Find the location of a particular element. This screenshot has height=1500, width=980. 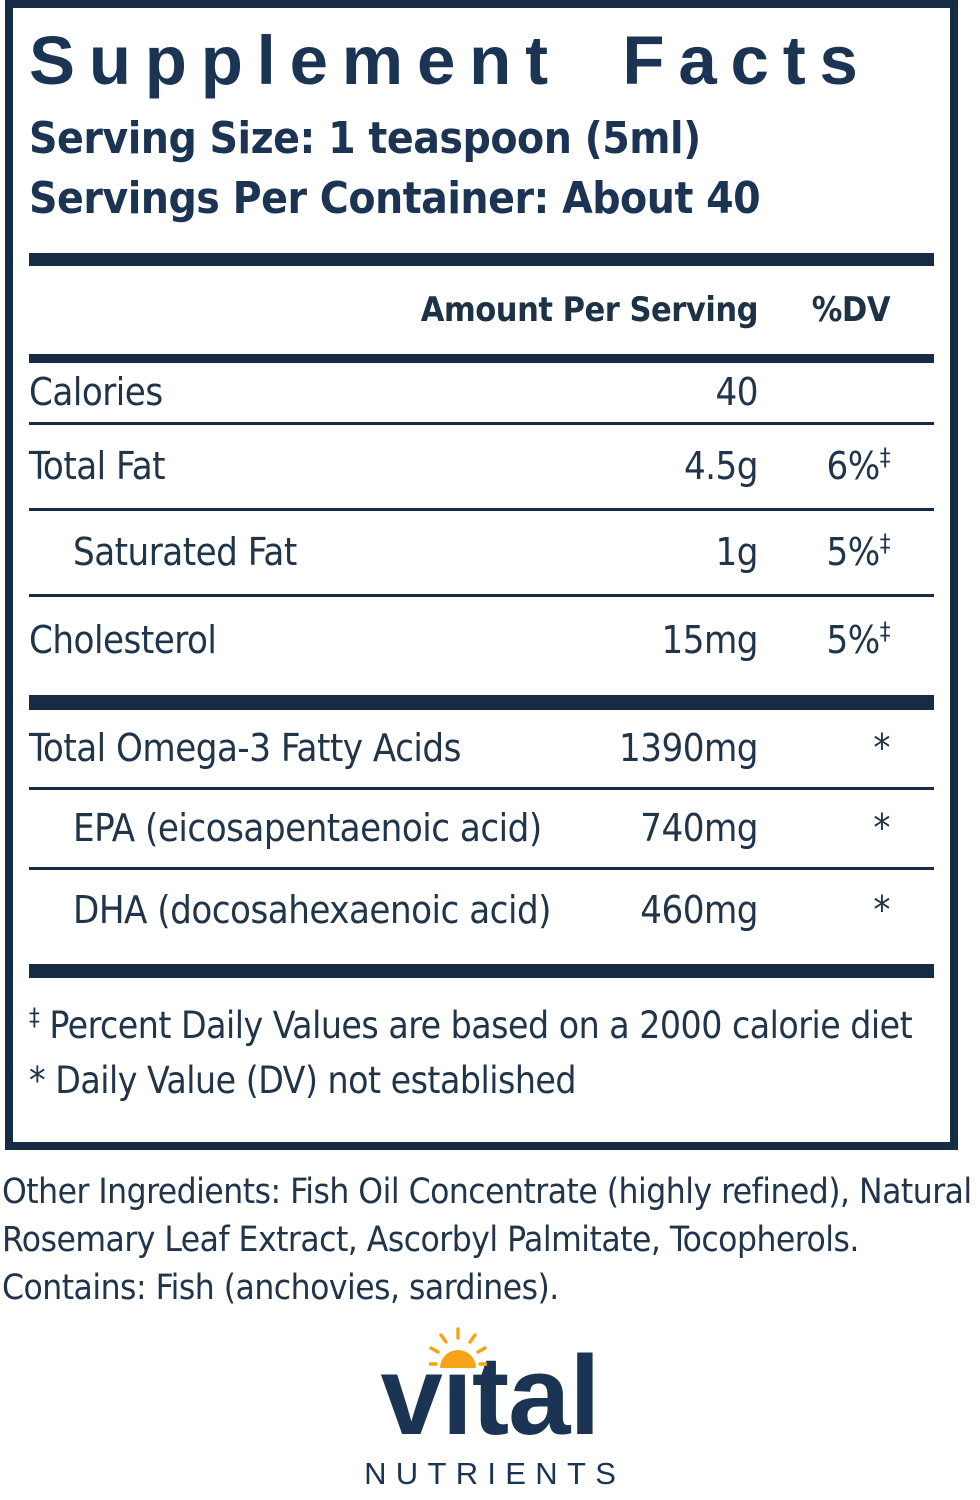

nutrient-row-total-omega3: Total Omega-3 Fatty Acids 1390mg * is located at coordinates (481, 750).